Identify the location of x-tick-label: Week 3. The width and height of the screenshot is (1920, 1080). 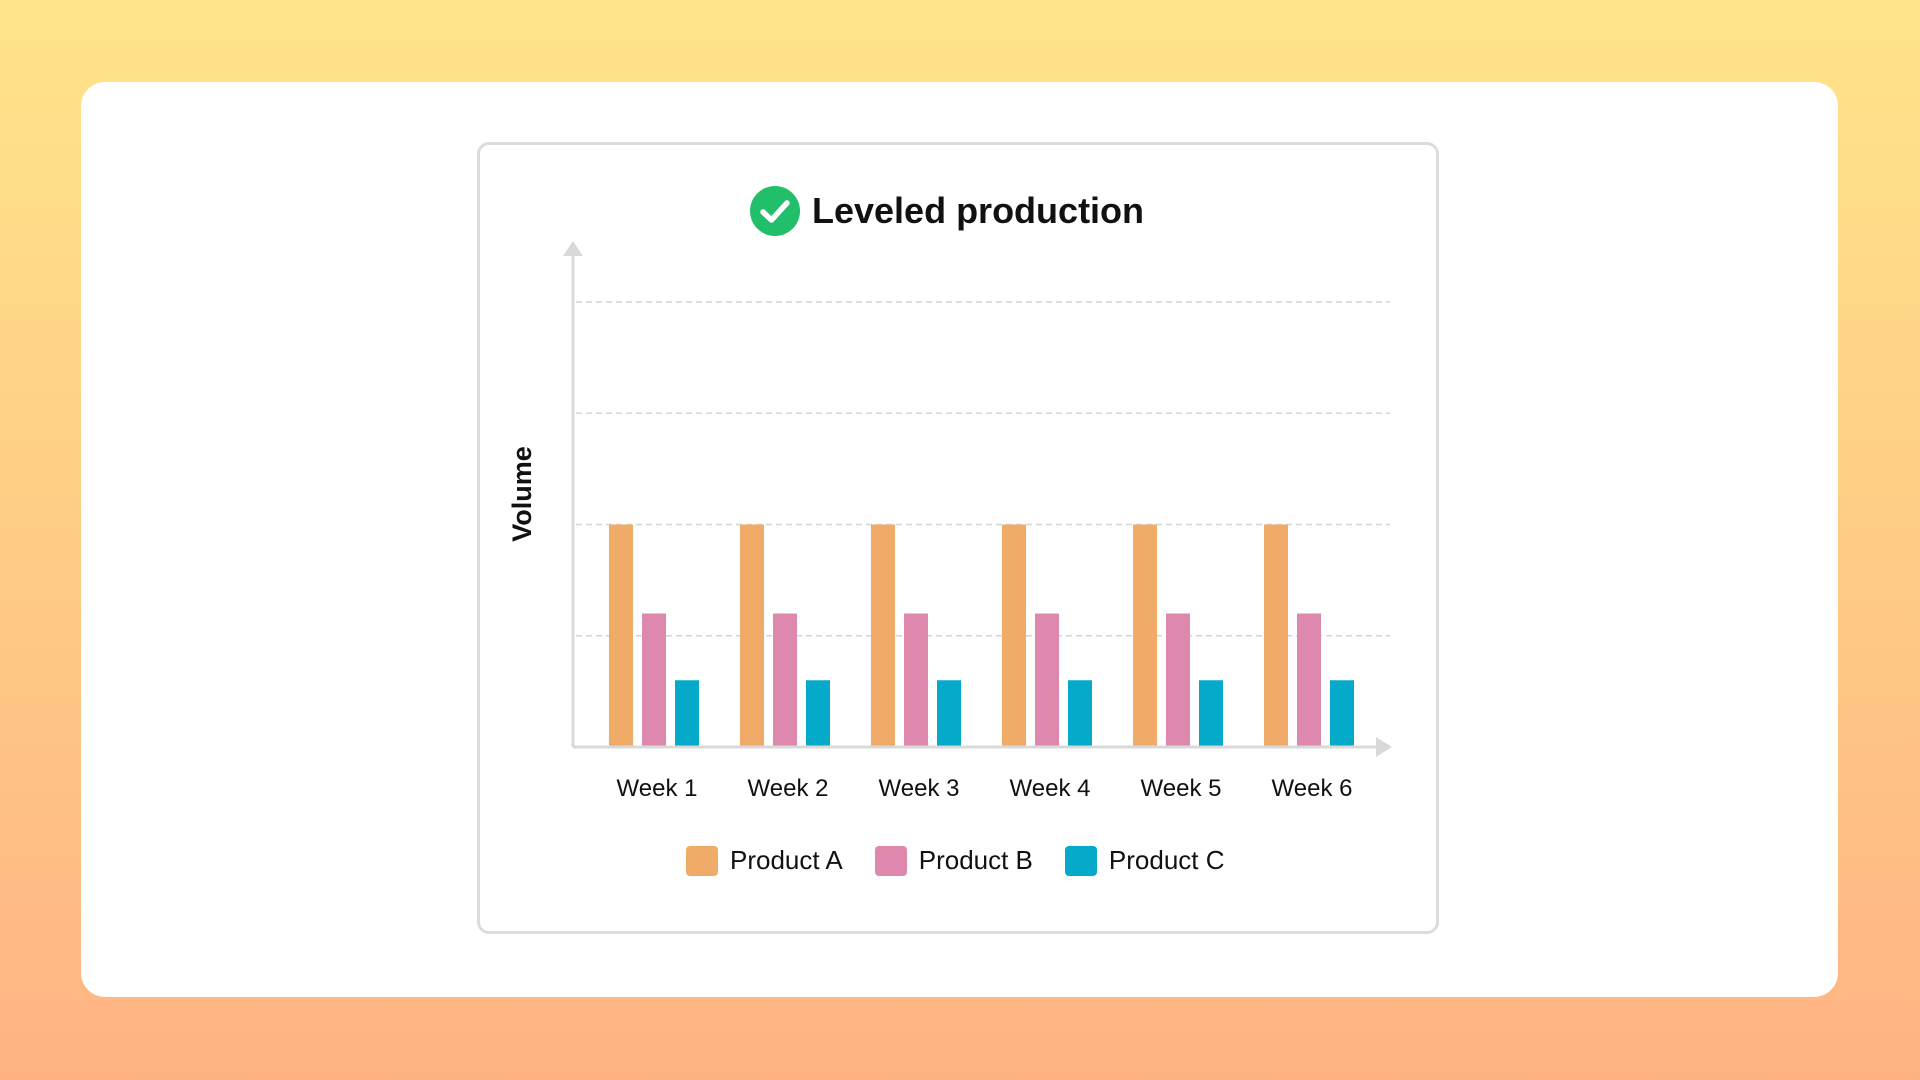
(919, 788).